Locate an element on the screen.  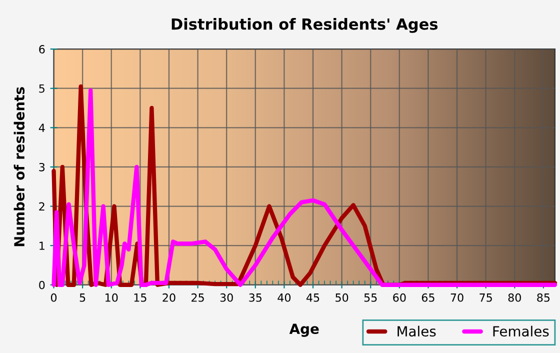
y-tick-label: 4 is located at coordinates (41, 128).